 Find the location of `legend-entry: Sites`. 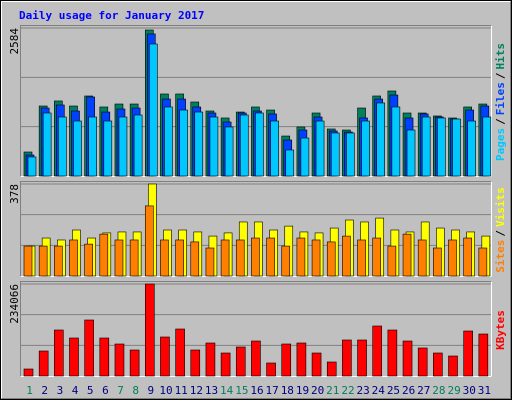

legend-entry: Sites is located at coordinates (500, 256).